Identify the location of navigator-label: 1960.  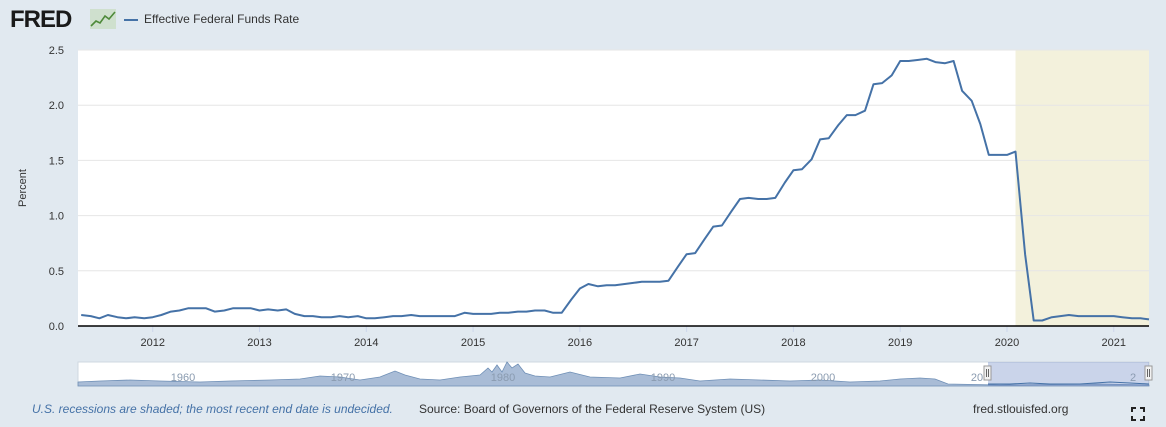
(183, 378).